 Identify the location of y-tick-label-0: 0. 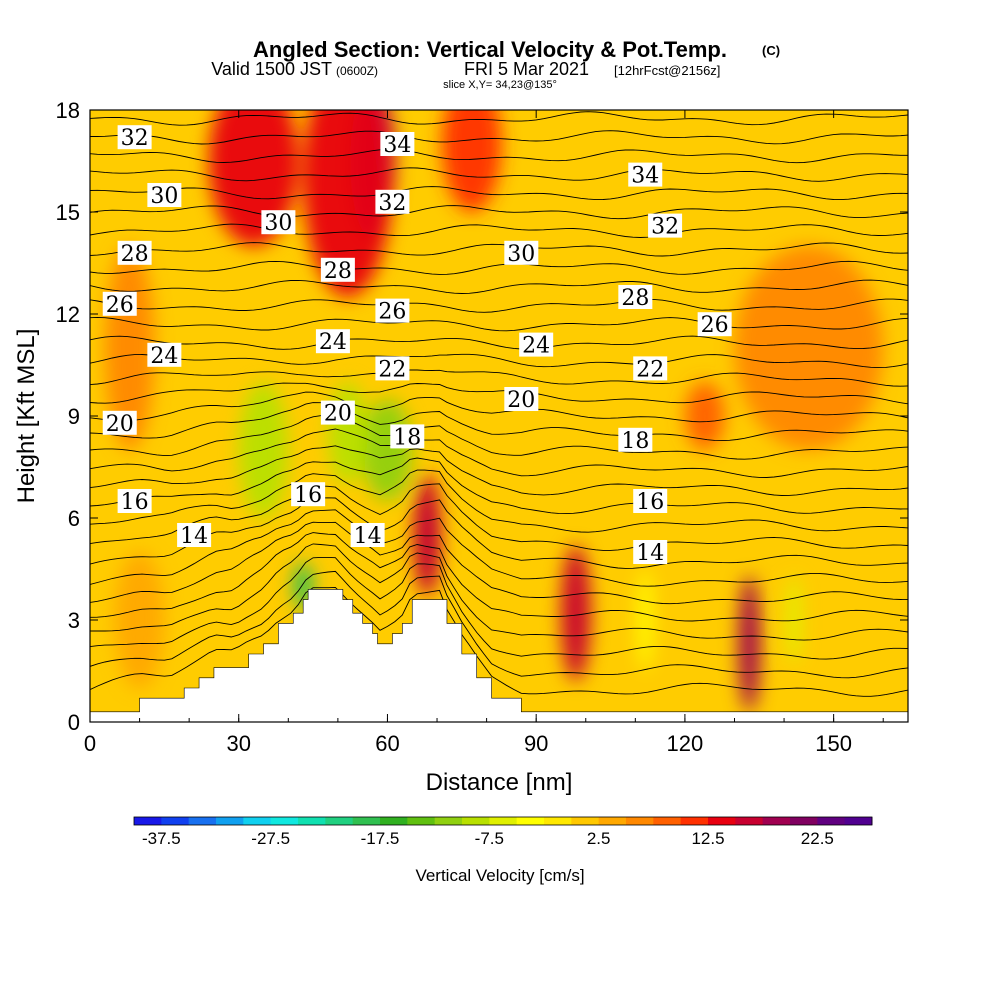
(74, 722).